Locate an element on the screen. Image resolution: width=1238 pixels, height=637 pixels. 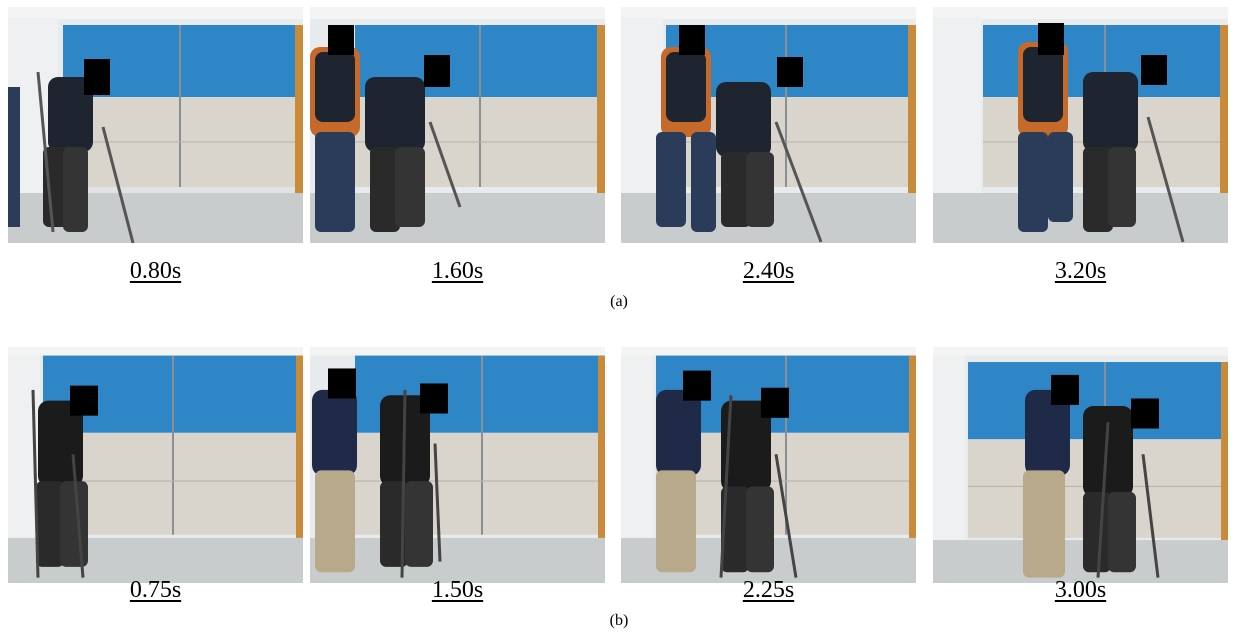
photo-frame-b1 is located at coordinates (155, 465).